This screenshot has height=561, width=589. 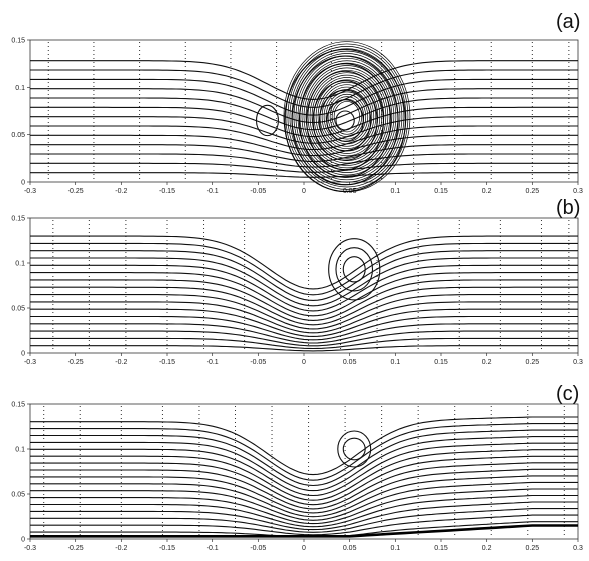 I want to click on wall-streamline, so click(x=304, y=531).